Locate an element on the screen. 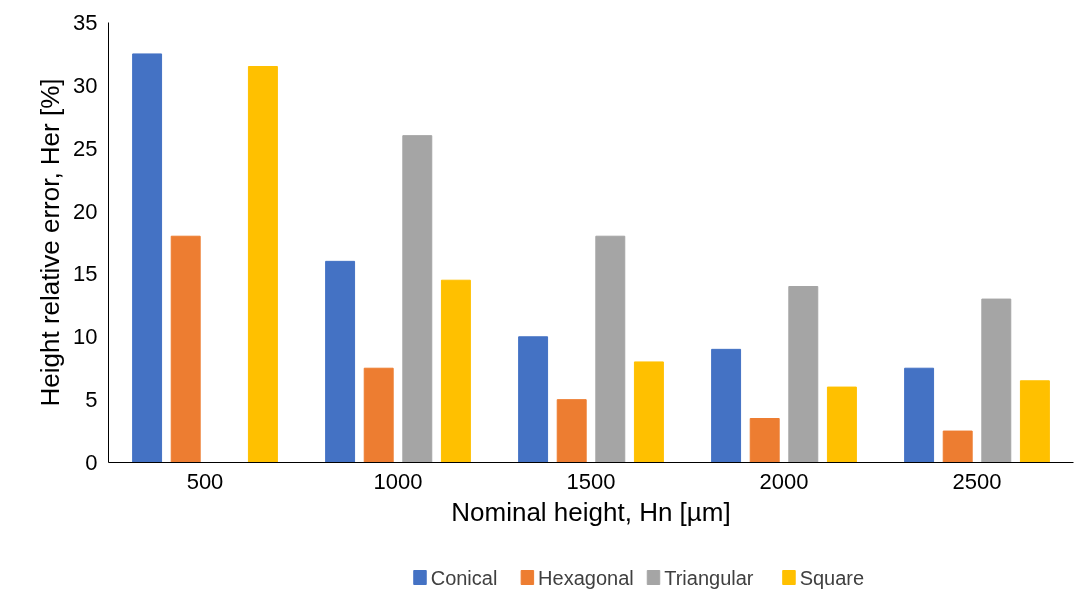 The image size is (1085, 598). x-tick-label: 2500 is located at coordinates (977, 481).